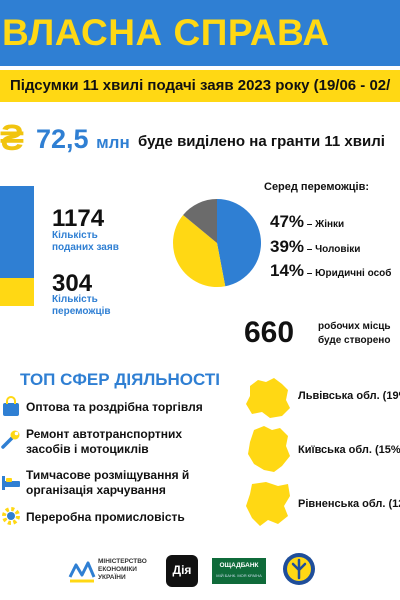  I want to click on top-spheres-title: ТОП СФЕР ДІЯЛЬНОСТІ, so click(120, 379).